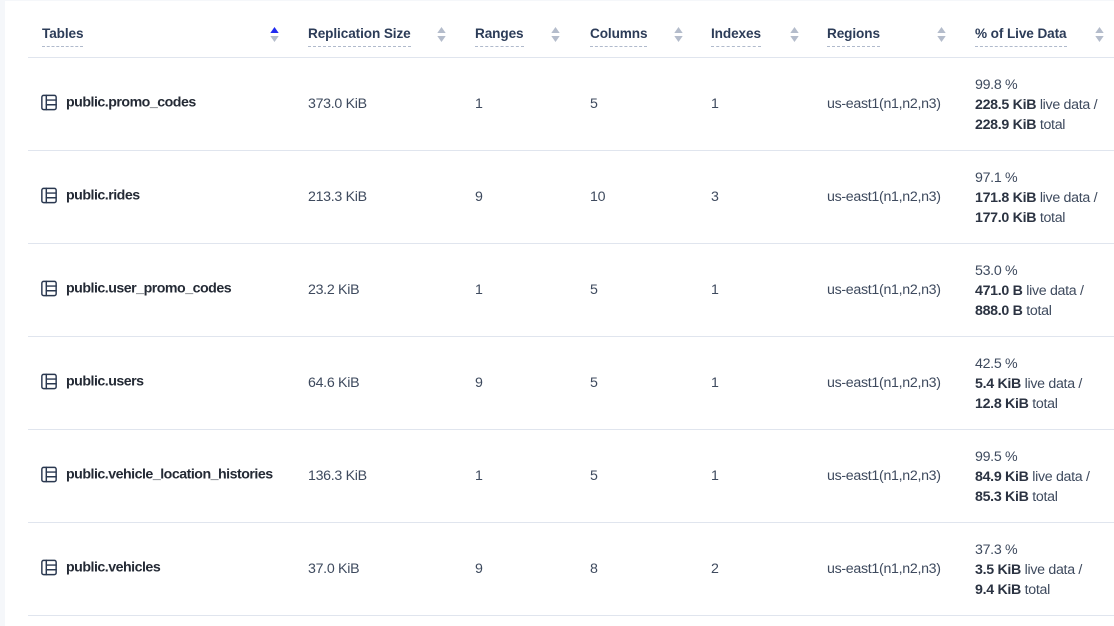 The height and width of the screenshot is (626, 1114). Describe the element at coordinates (736, 36) in the screenshot. I see `column-header-label: Indexes` at that location.